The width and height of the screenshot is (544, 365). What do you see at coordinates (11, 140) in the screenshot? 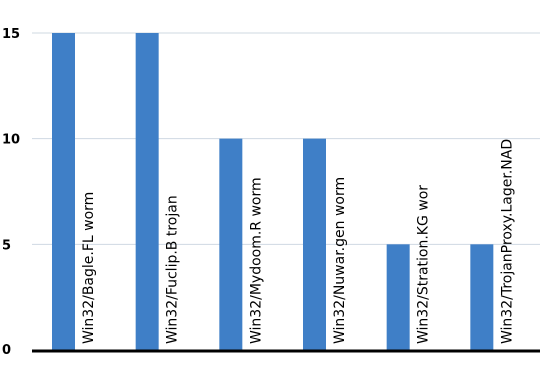
I see `y-tick-label: 10` at bounding box center [11, 140].